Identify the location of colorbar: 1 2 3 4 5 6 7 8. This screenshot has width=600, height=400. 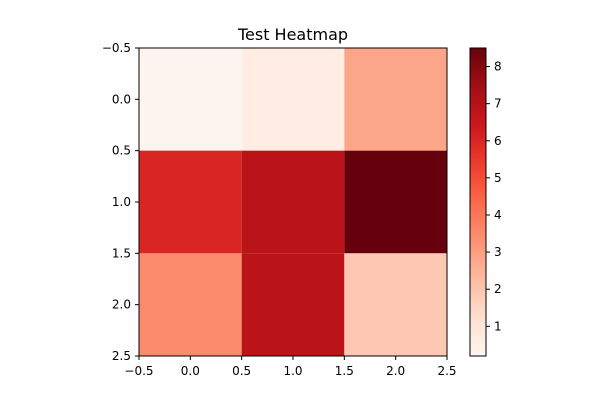
(485, 202).